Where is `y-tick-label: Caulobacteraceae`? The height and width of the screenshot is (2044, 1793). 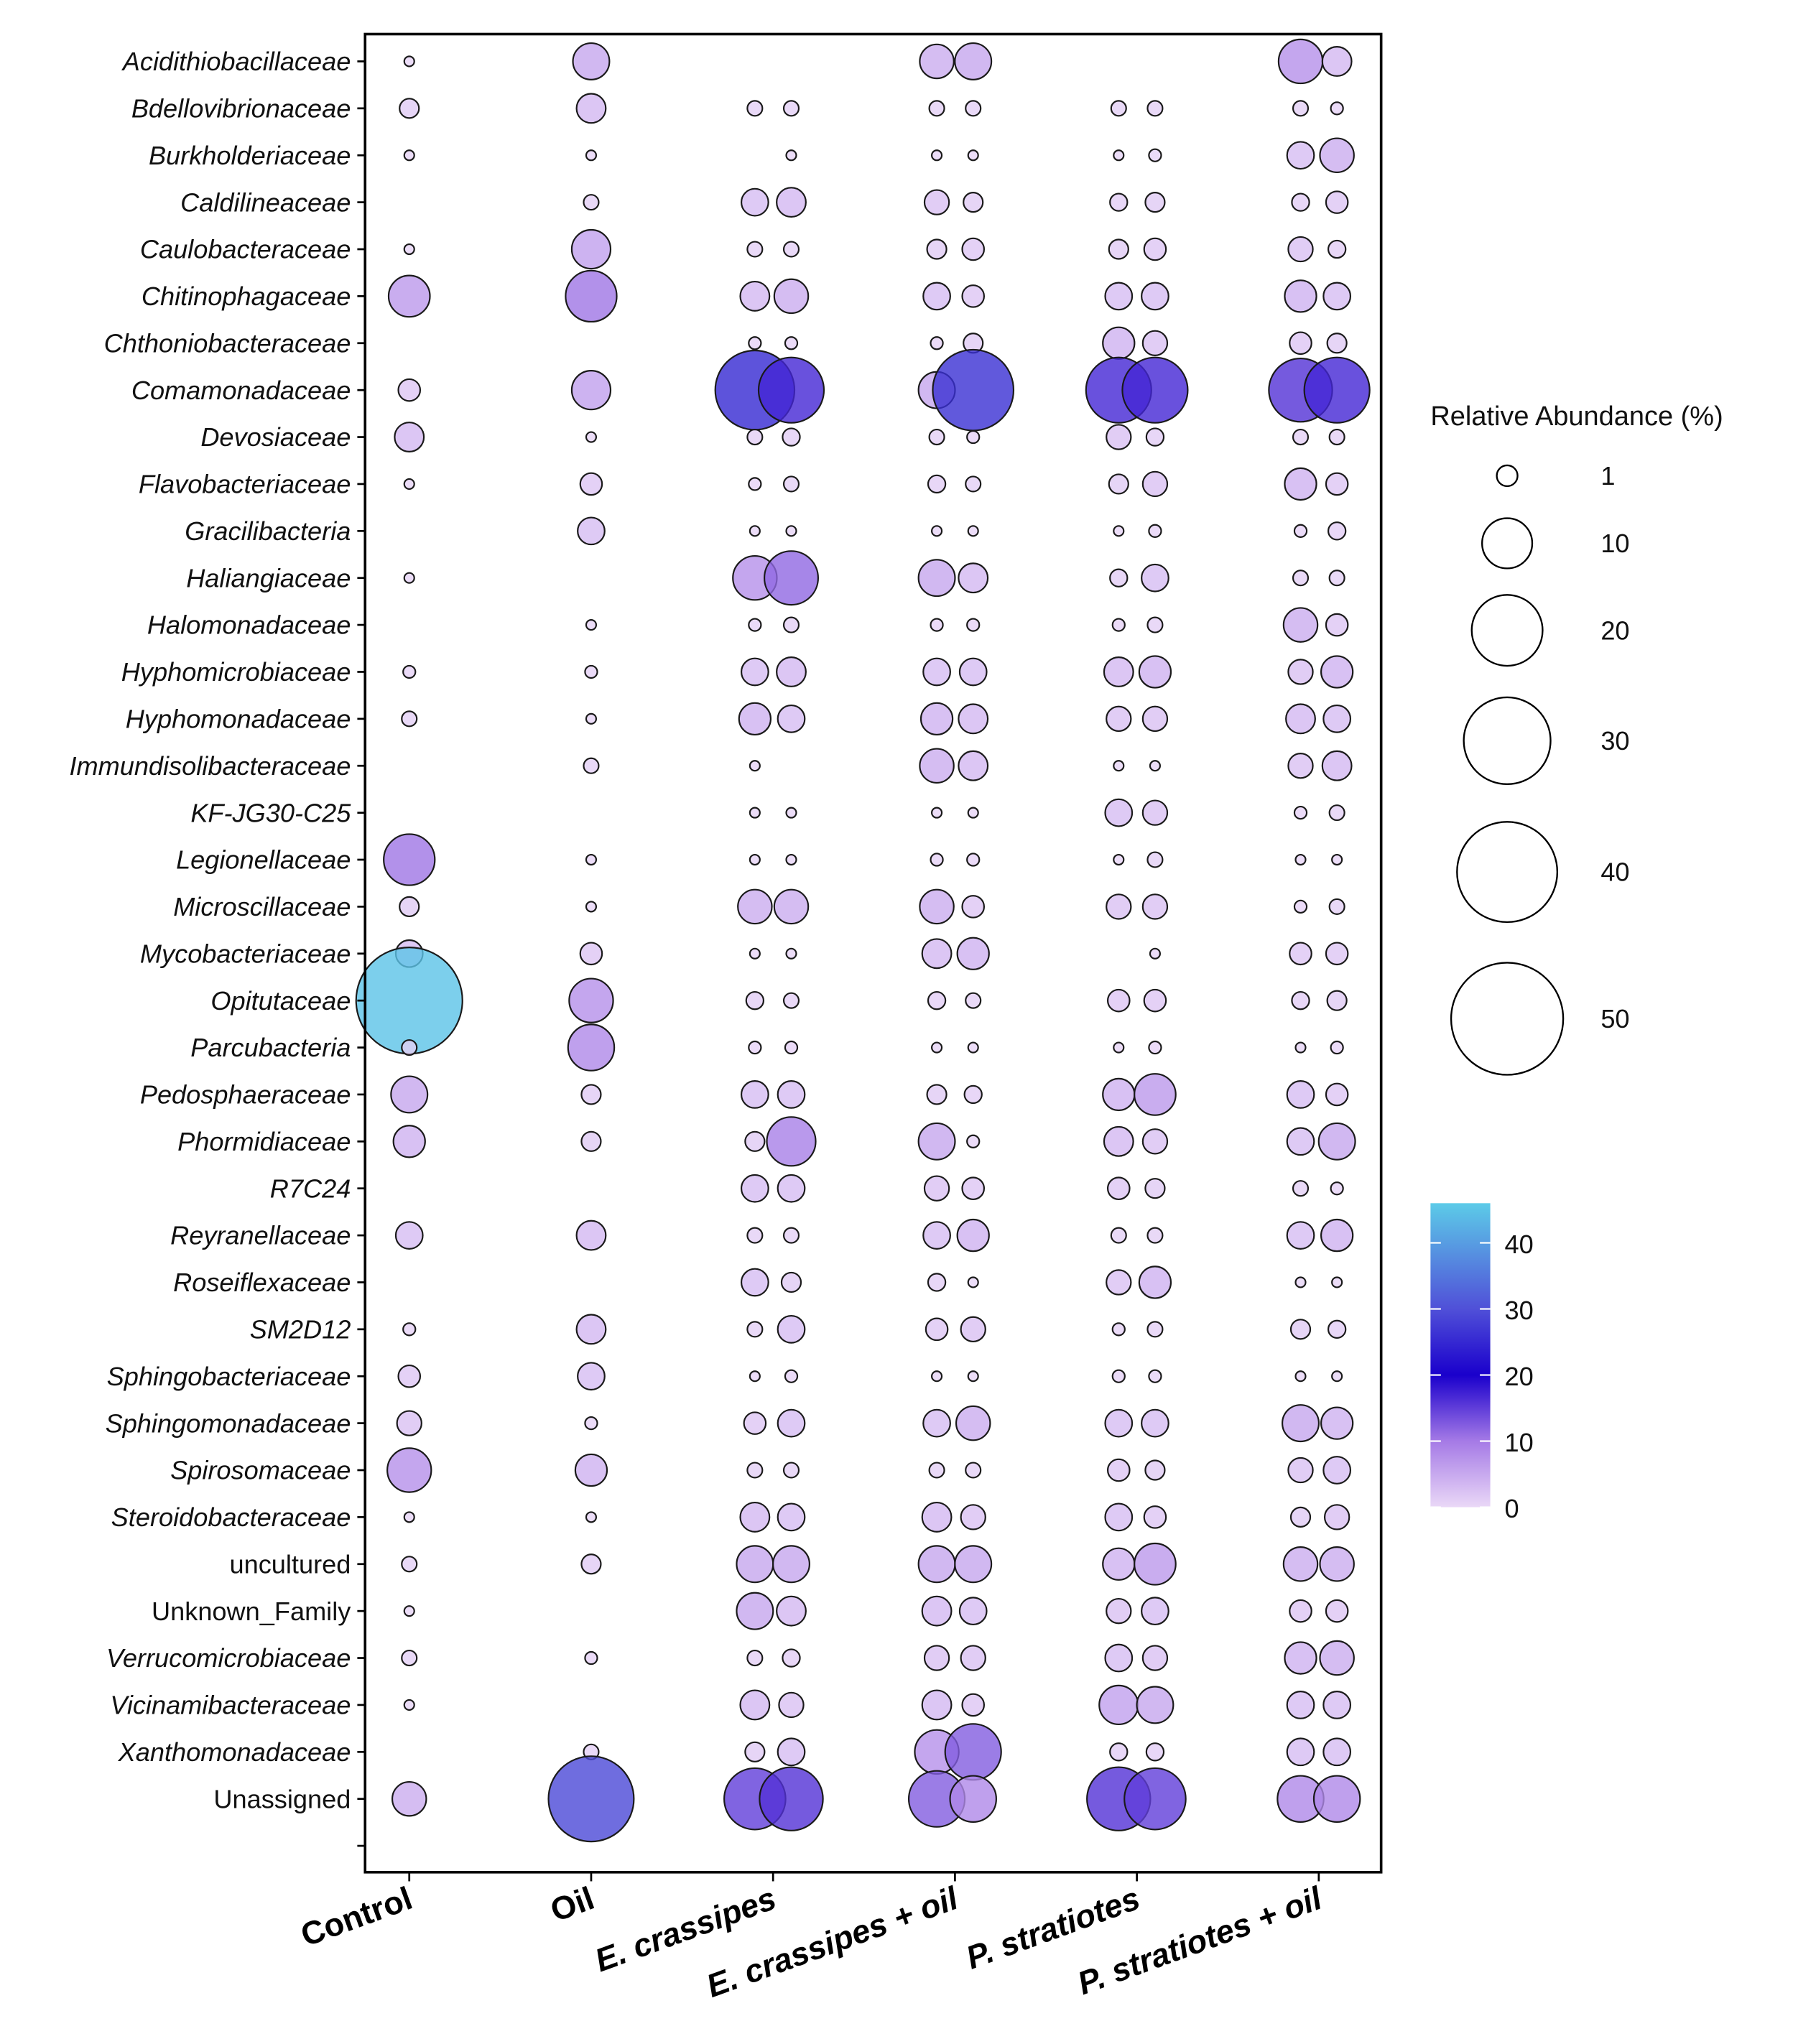 y-tick-label: Caulobacteraceae is located at coordinates (245, 249).